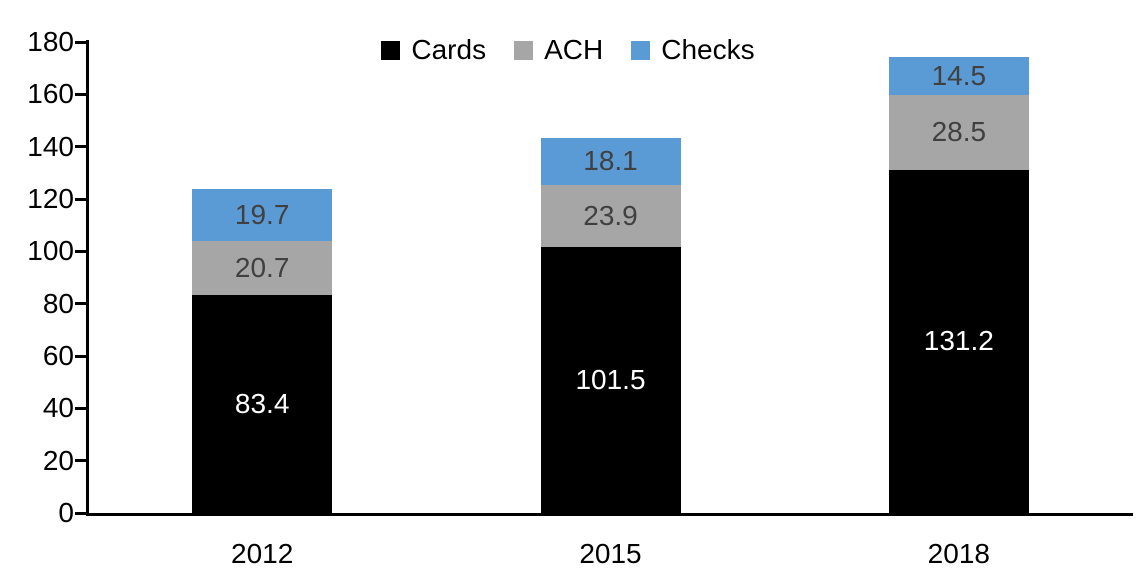 The image size is (1136, 588). What do you see at coordinates (609, 514) in the screenshot?
I see `x-axis-line` at bounding box center [609, 514].